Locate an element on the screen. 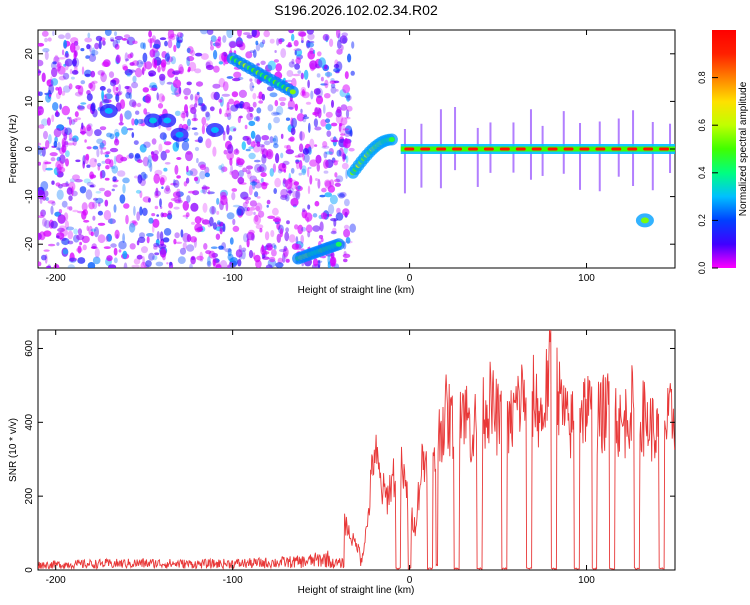  spectrogram-y-tick-label: 0 is located at coordinates (29, 149).